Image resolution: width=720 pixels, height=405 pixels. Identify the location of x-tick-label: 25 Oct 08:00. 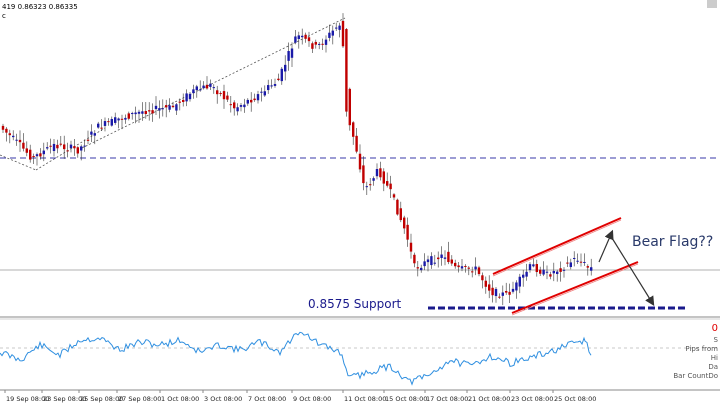
(575, 399).